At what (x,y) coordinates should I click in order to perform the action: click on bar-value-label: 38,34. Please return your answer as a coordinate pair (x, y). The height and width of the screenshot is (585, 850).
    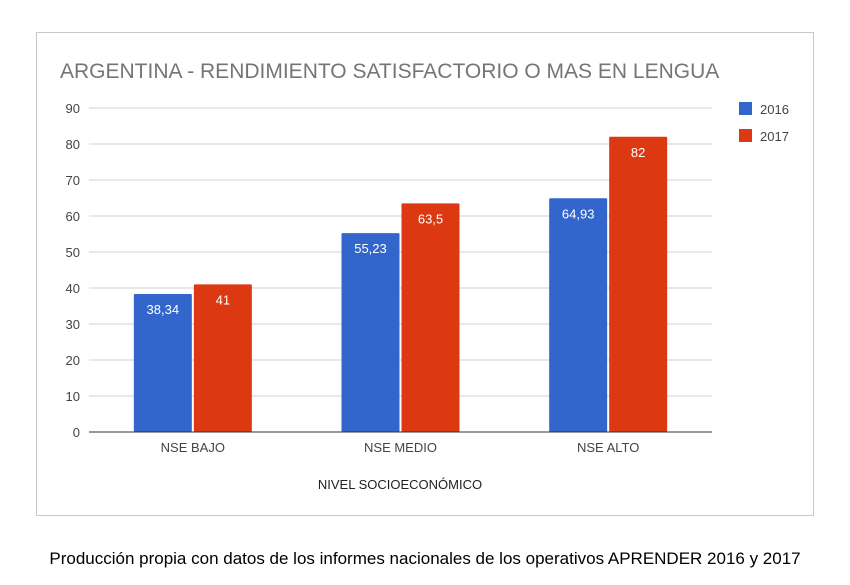
    Looking at the image, I should click on (163, 309).